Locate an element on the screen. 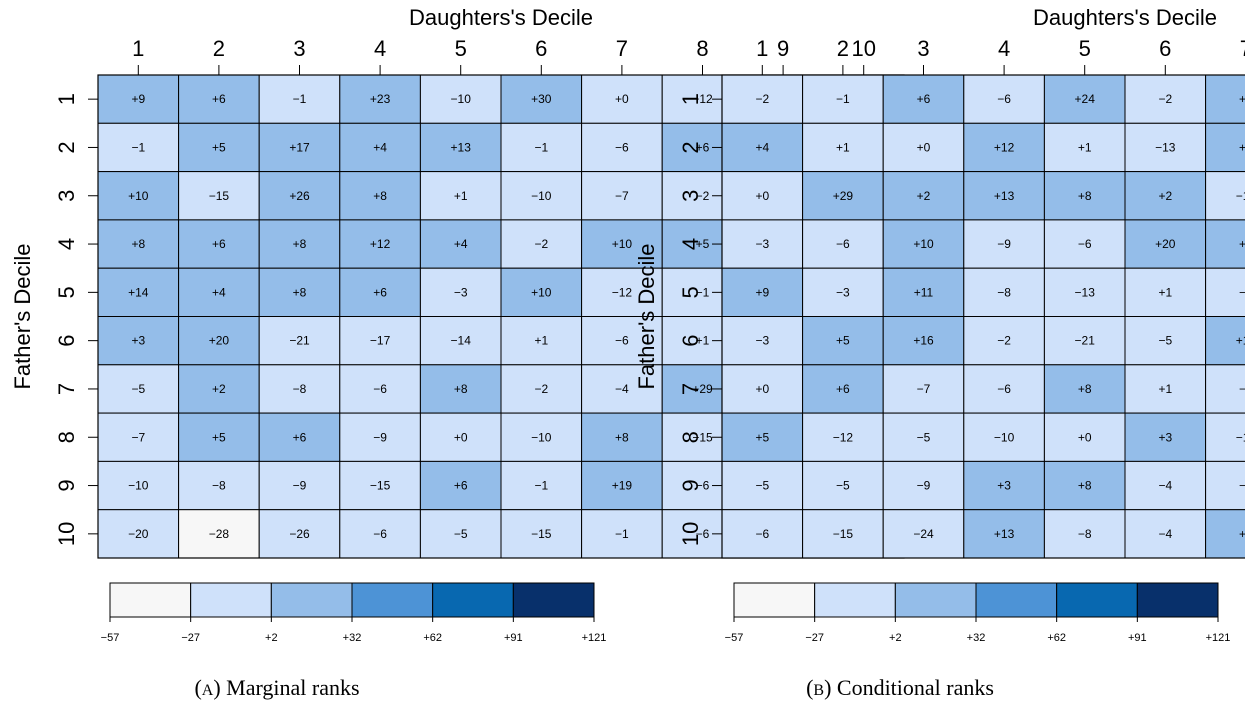 The height and width of the screenshot is (708, 1245). cell-value-label: +4 is located at coordinates (380, 147).